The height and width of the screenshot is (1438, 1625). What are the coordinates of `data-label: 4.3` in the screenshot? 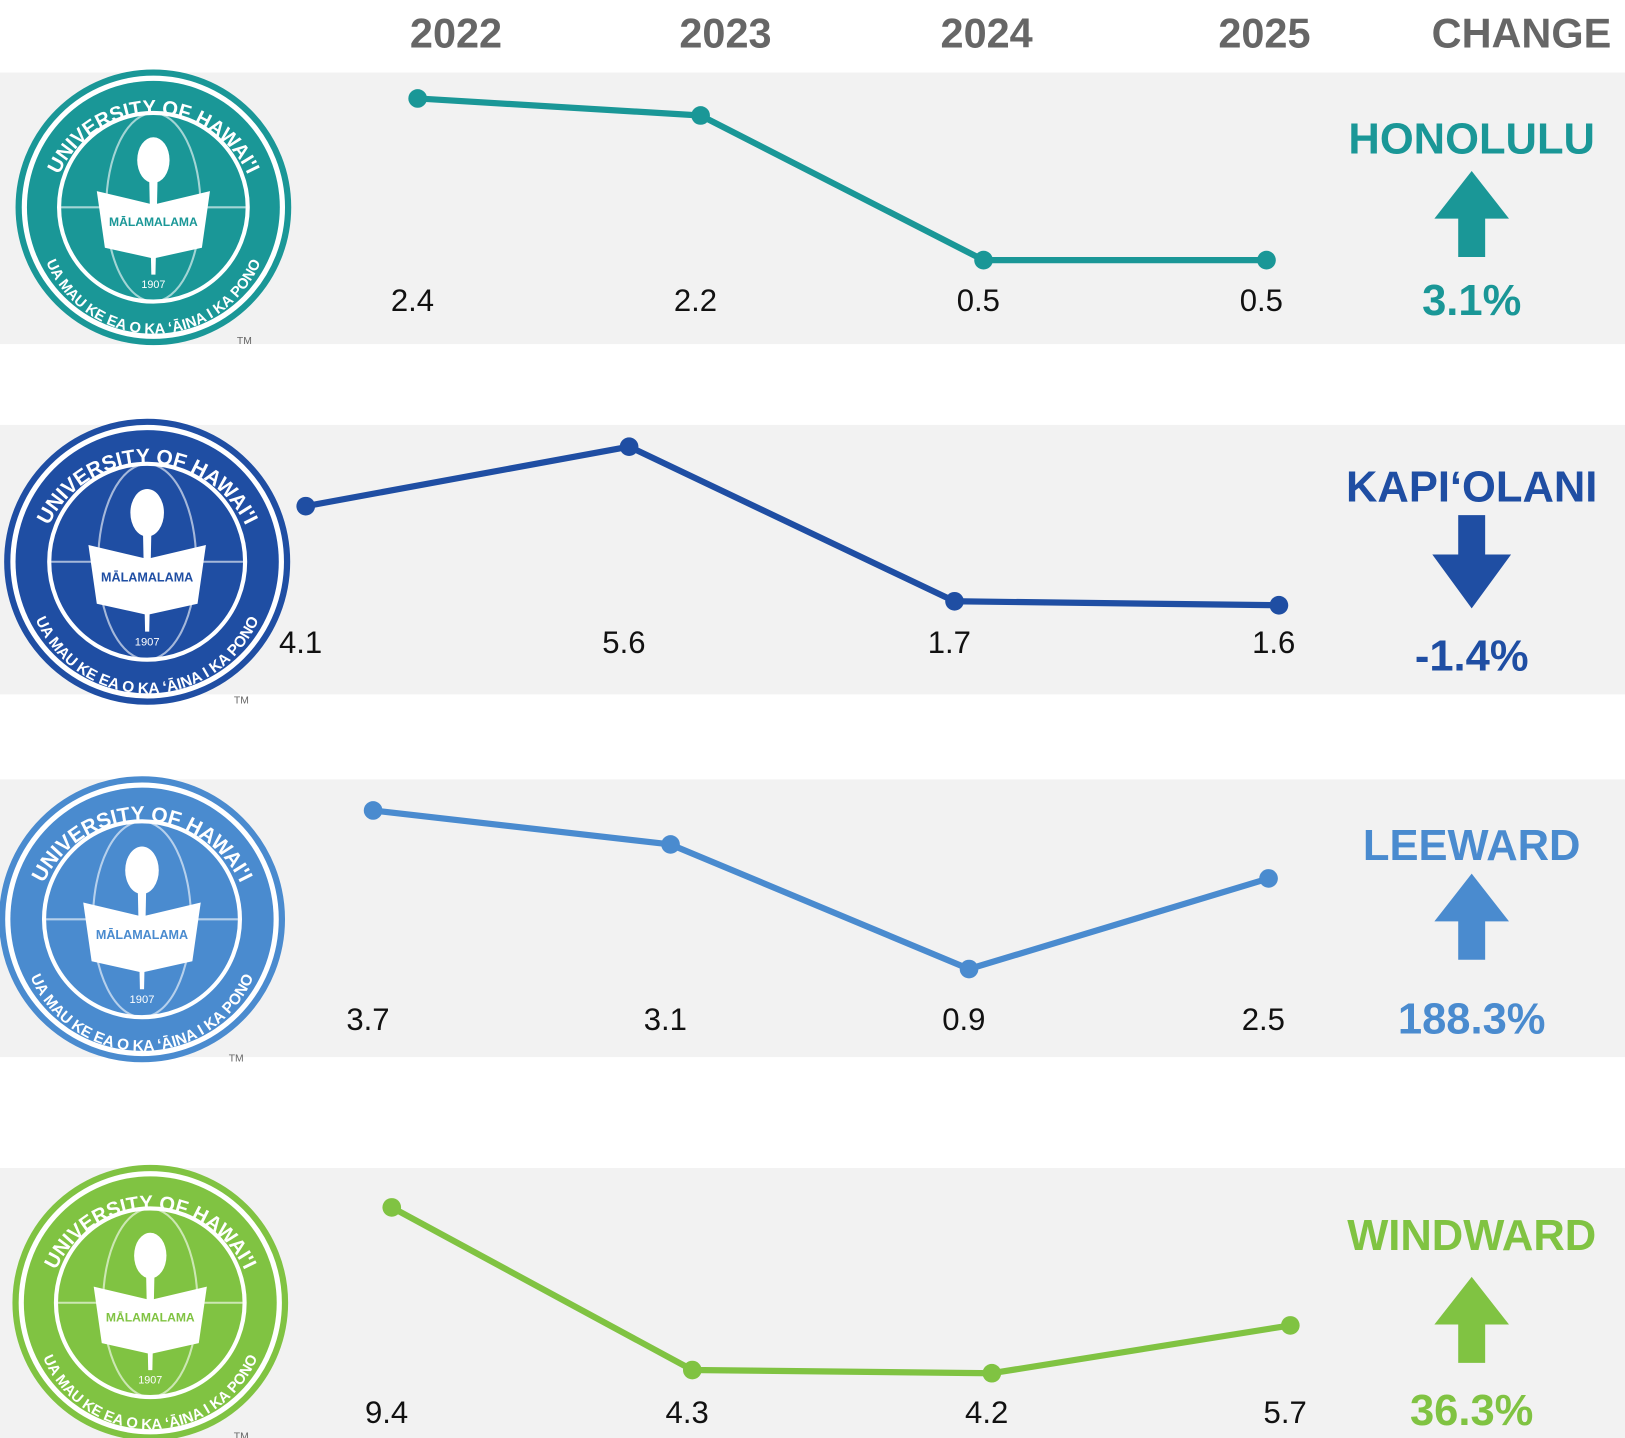 It's located at (687, 1412).